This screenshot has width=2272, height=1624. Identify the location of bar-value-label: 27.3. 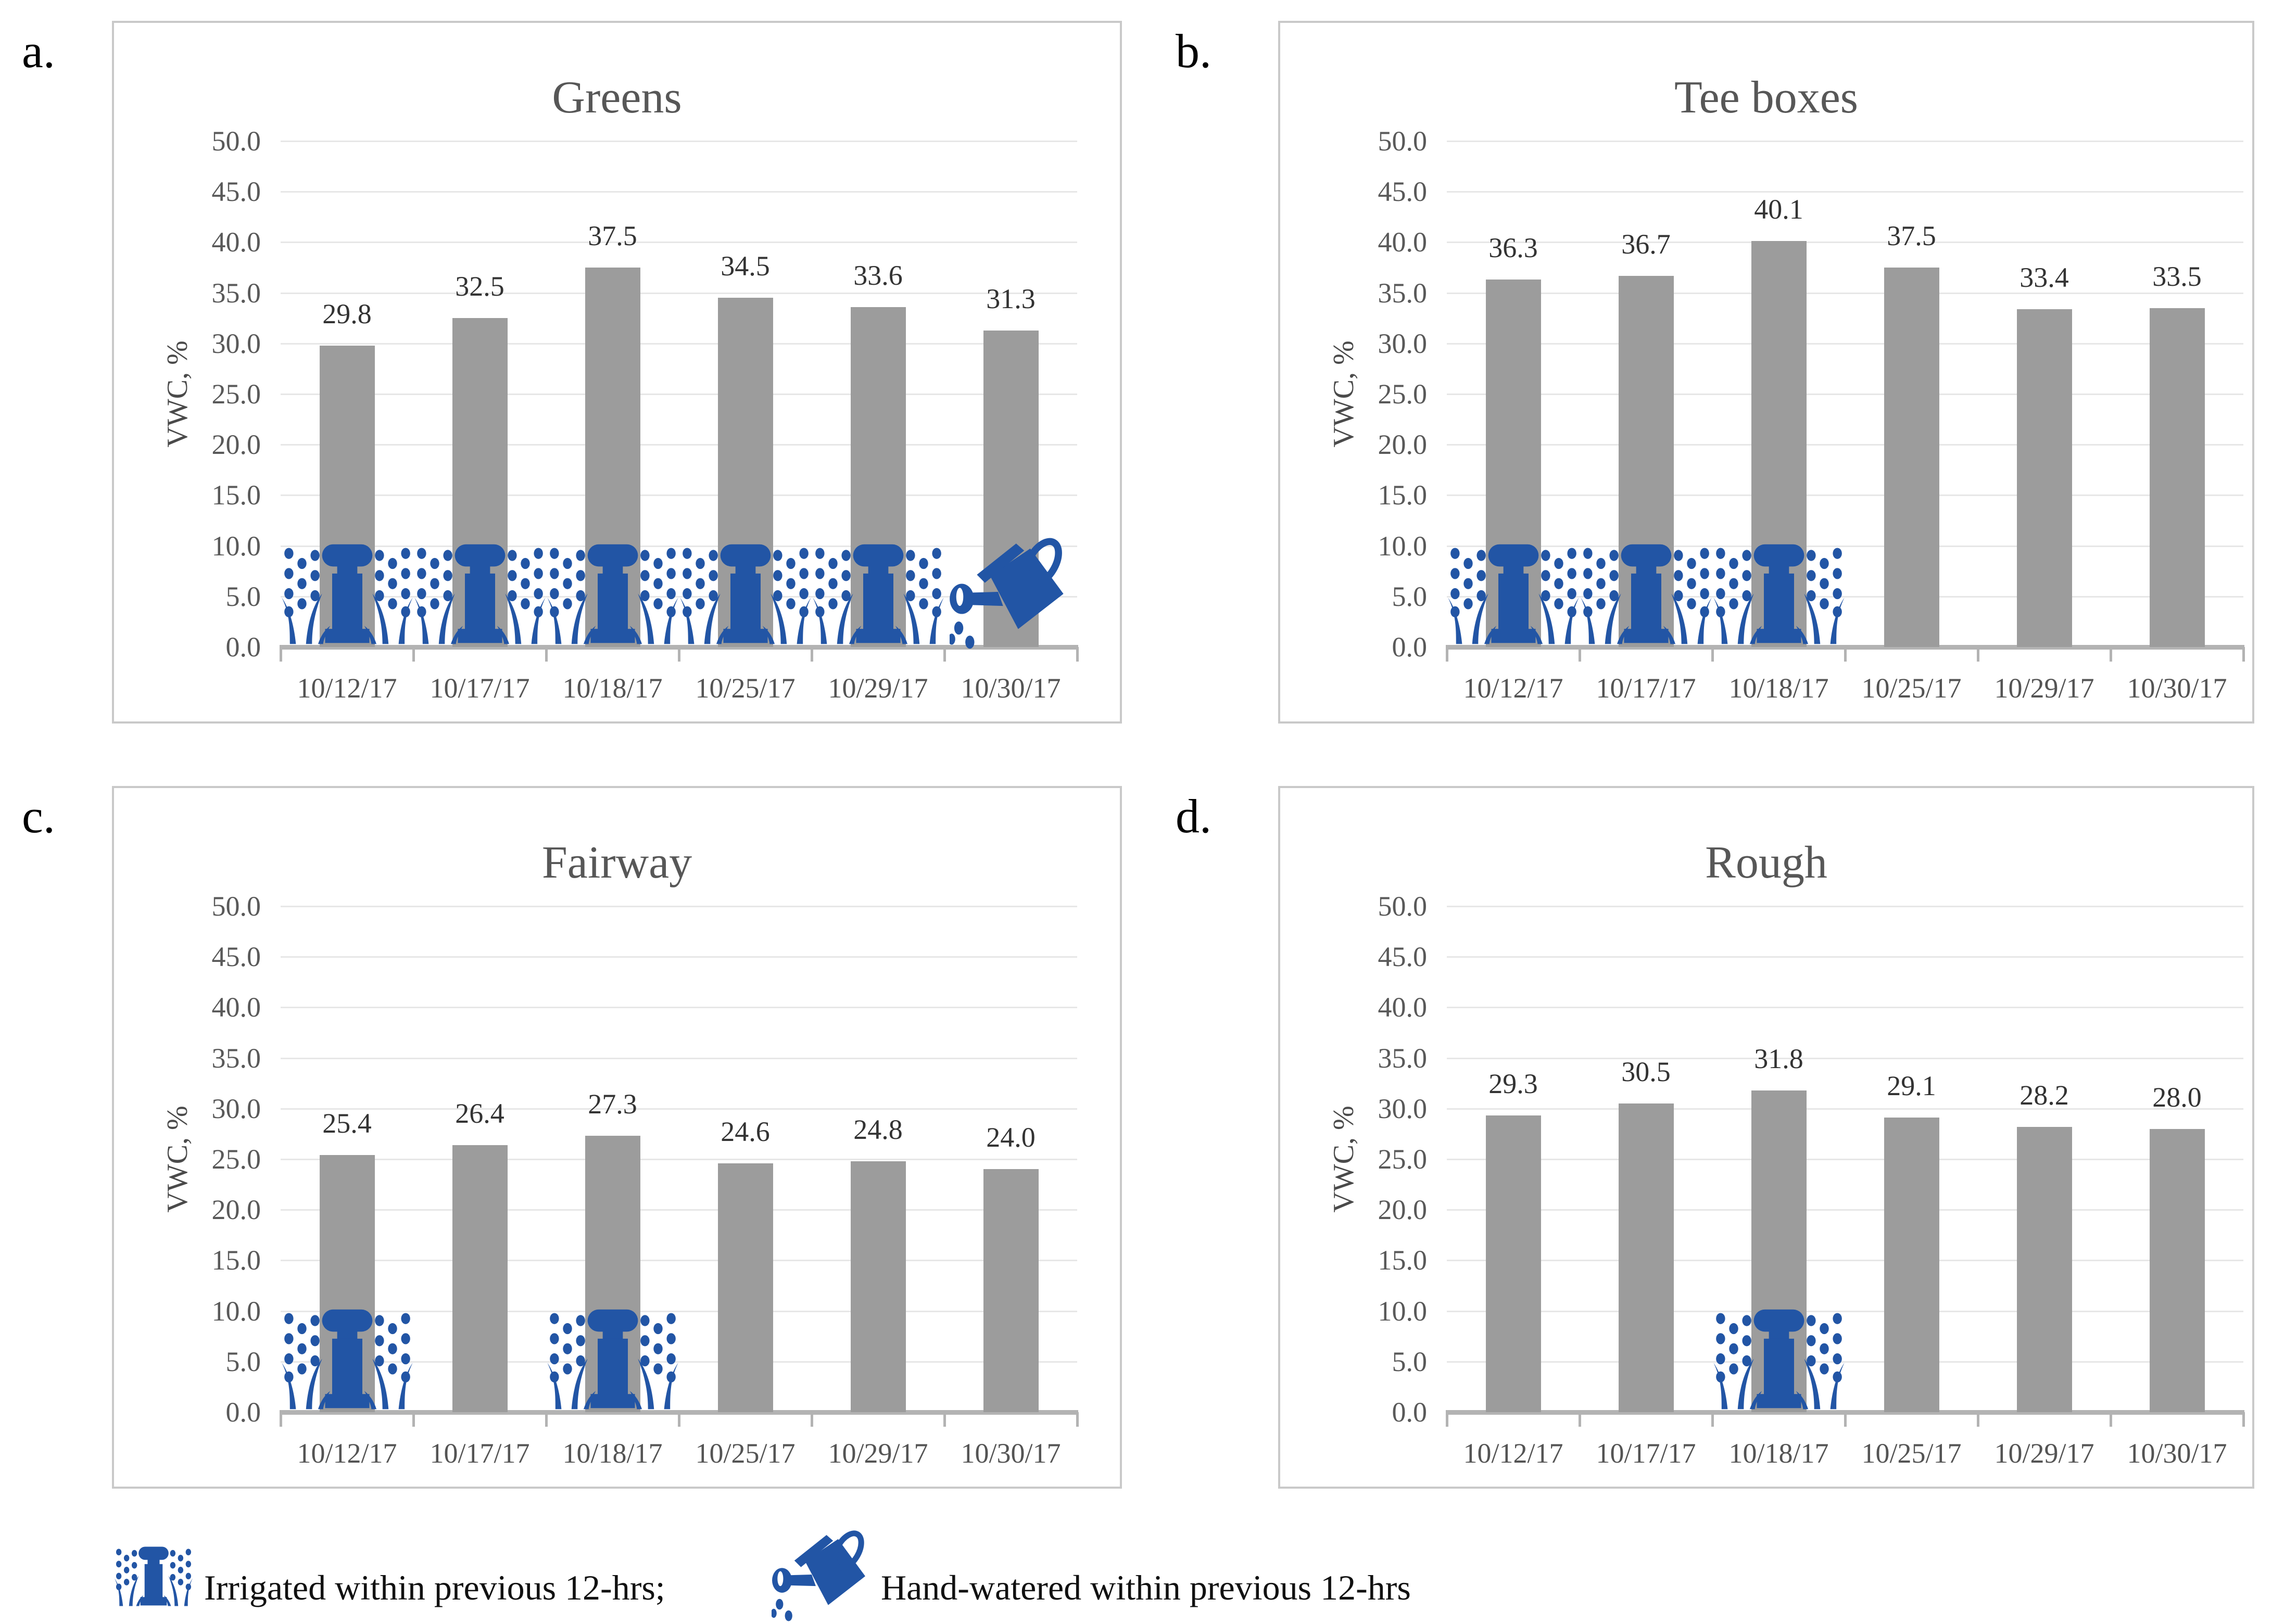
(612, 1104).